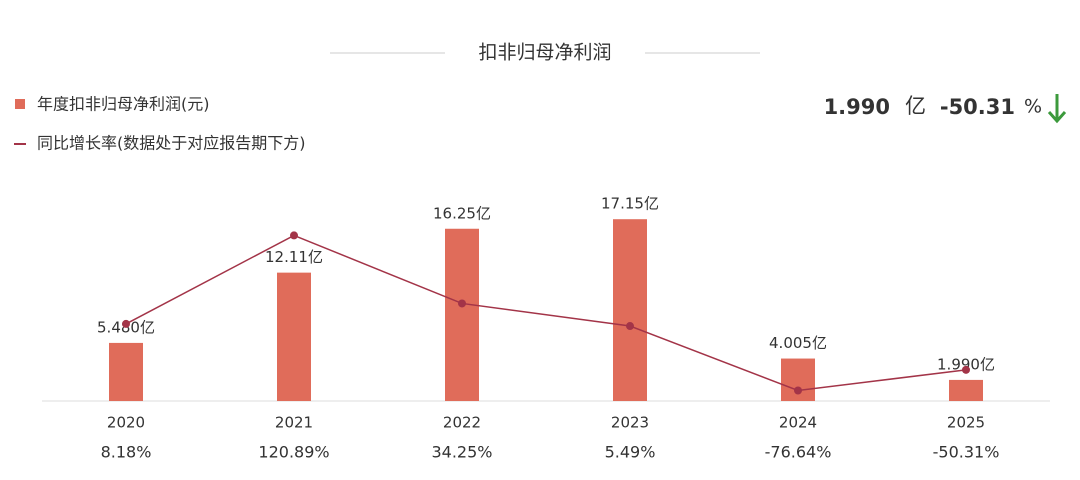 The width and height of the screenshot is (1080, 480). I want to click on growth-label: 5.49%, so click(630, 452).